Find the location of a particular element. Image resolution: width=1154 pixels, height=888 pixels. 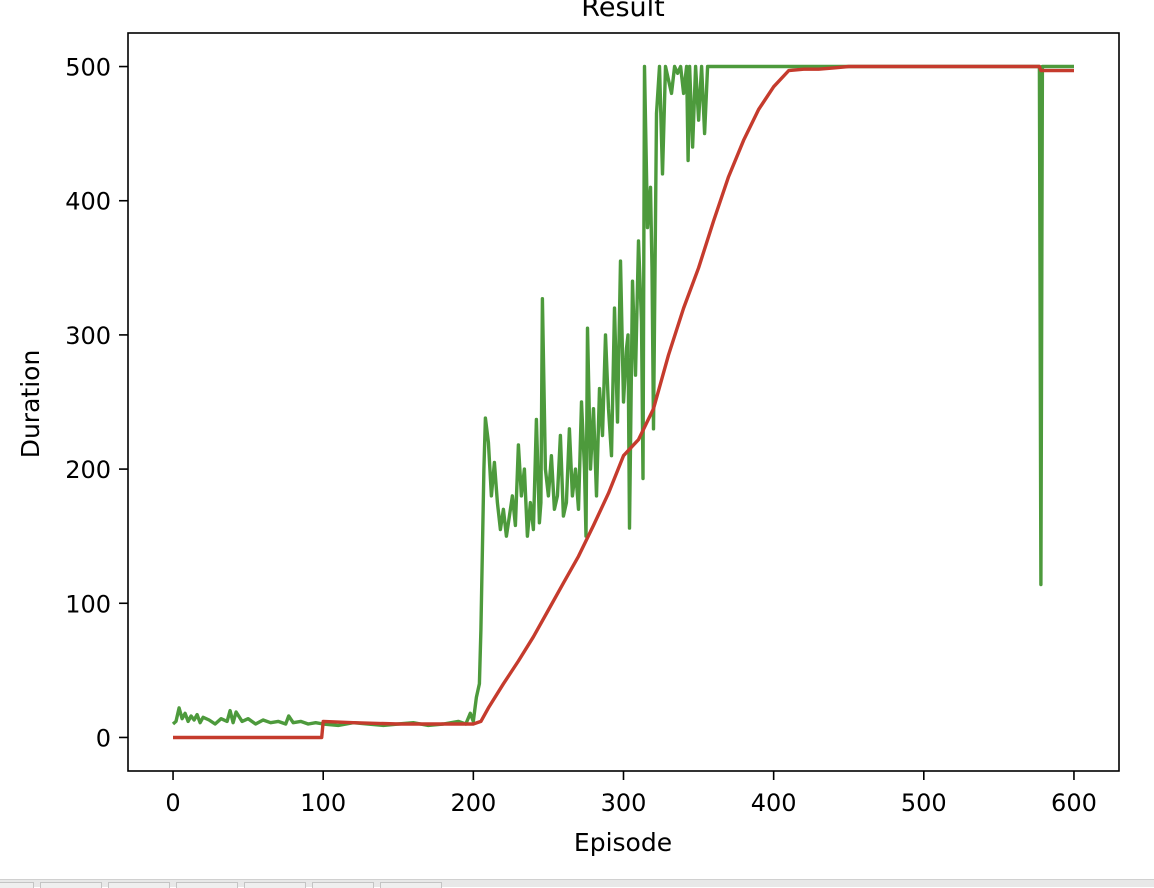

x-axis-label: Episode is located at coordinates (623, 842).